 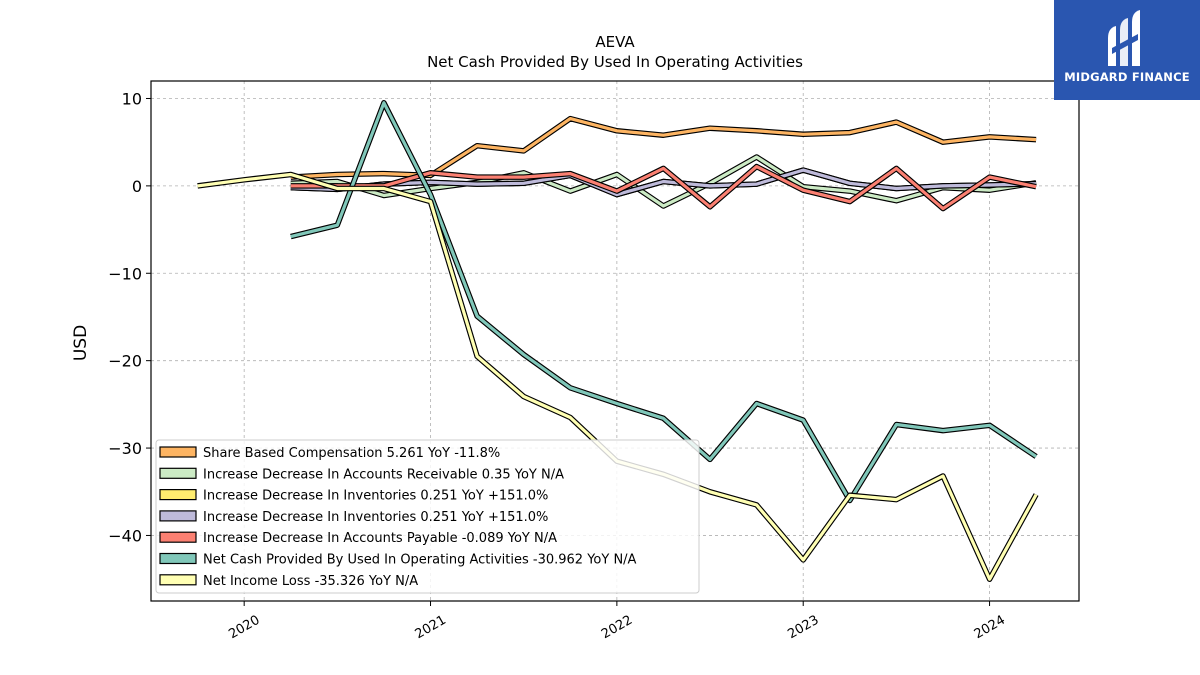 What do you see at coordinates (137, 186) in the screenshot?
I see `y-tick-label: 0` at bounding box center [137, 186].